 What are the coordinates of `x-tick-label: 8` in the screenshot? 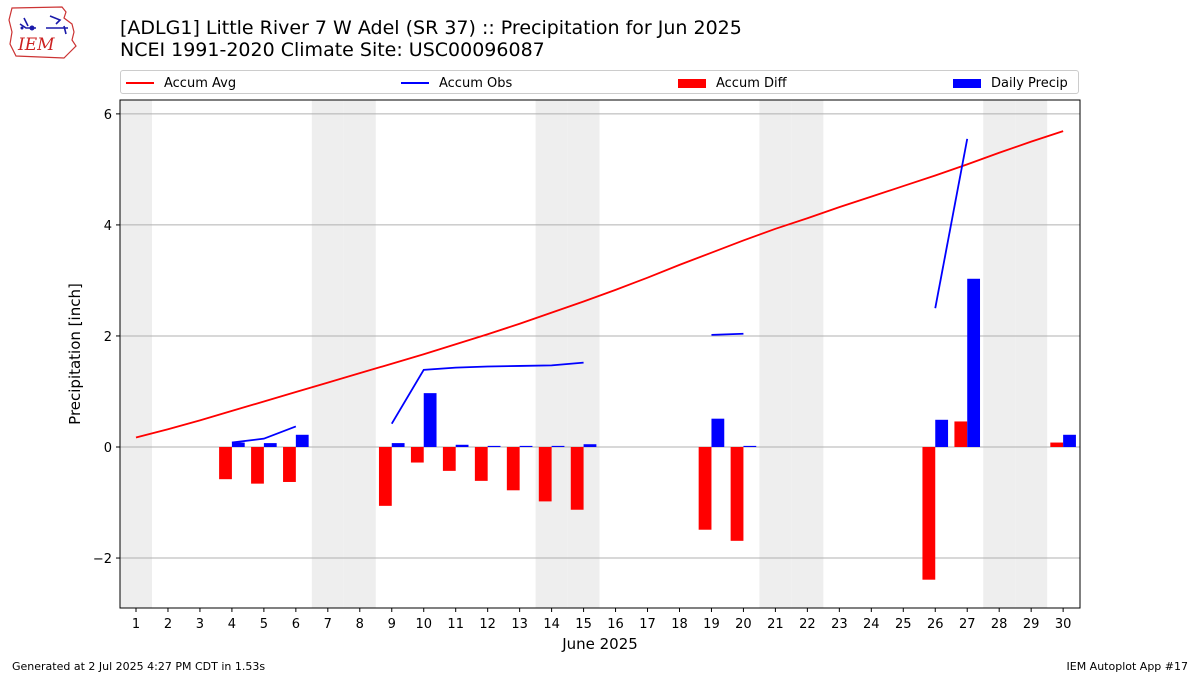 It's located at (360, 624).